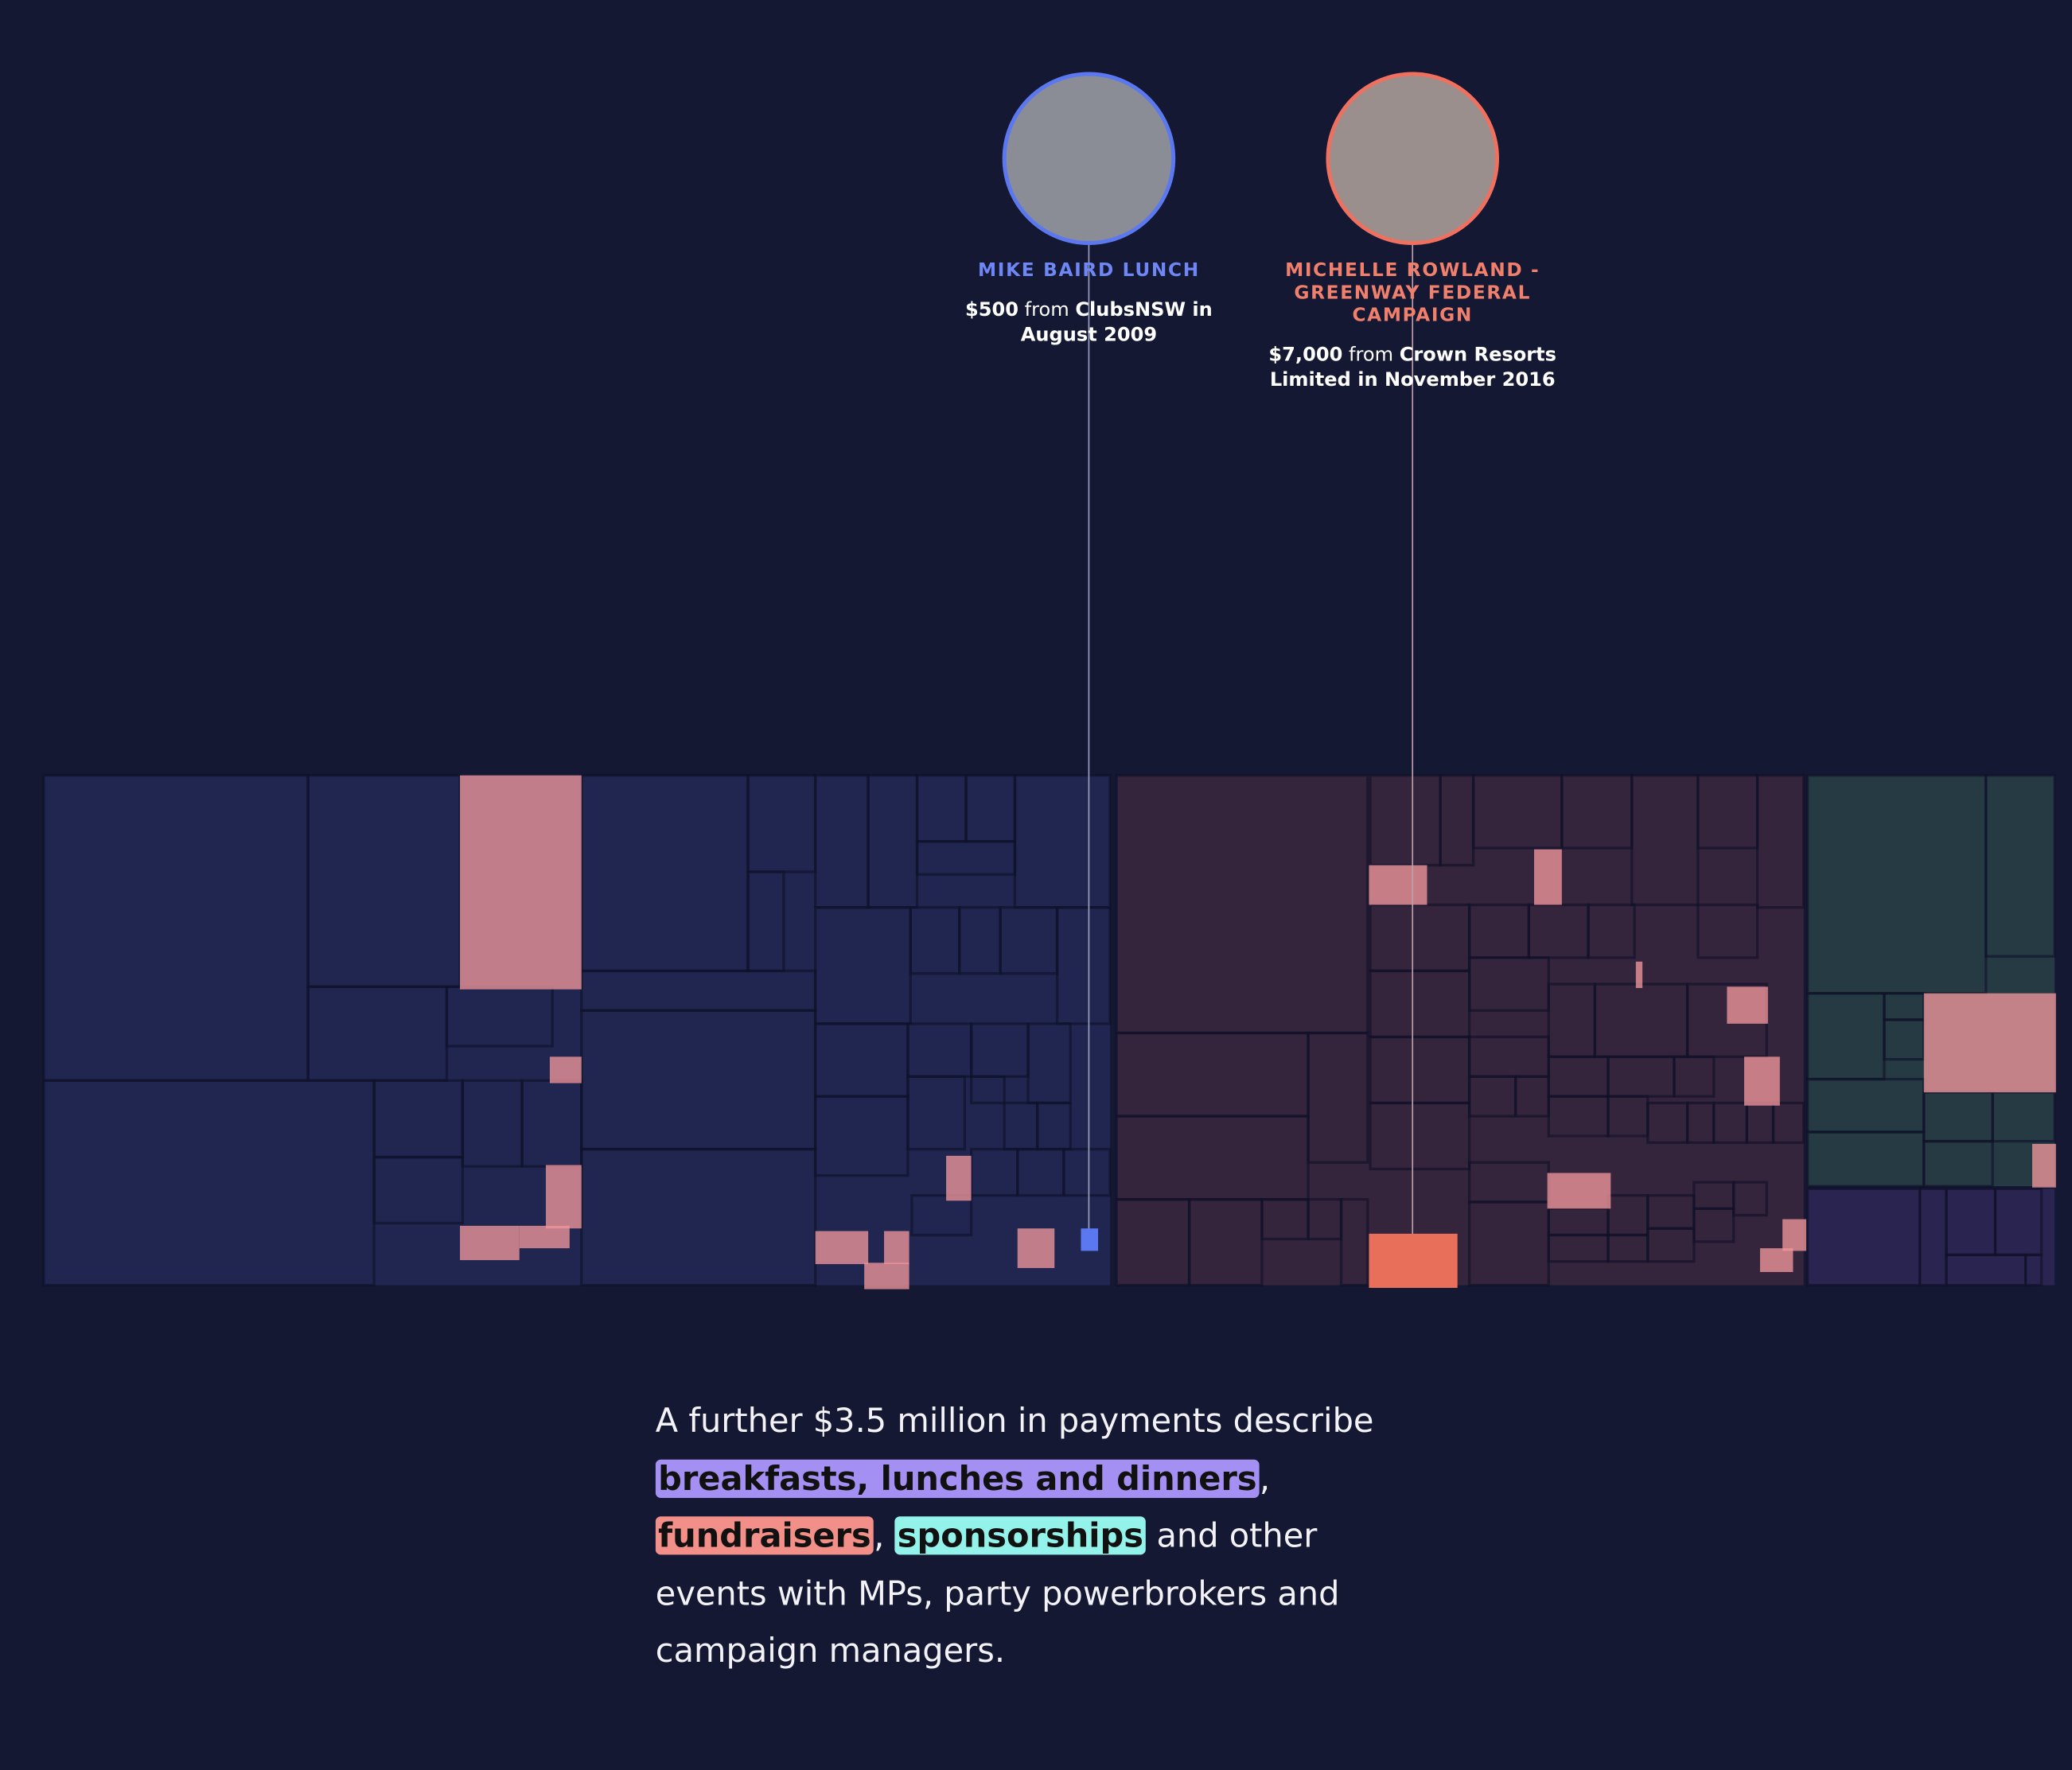  I want to click on highlight-text: fundraisers, so click(764, 1535).